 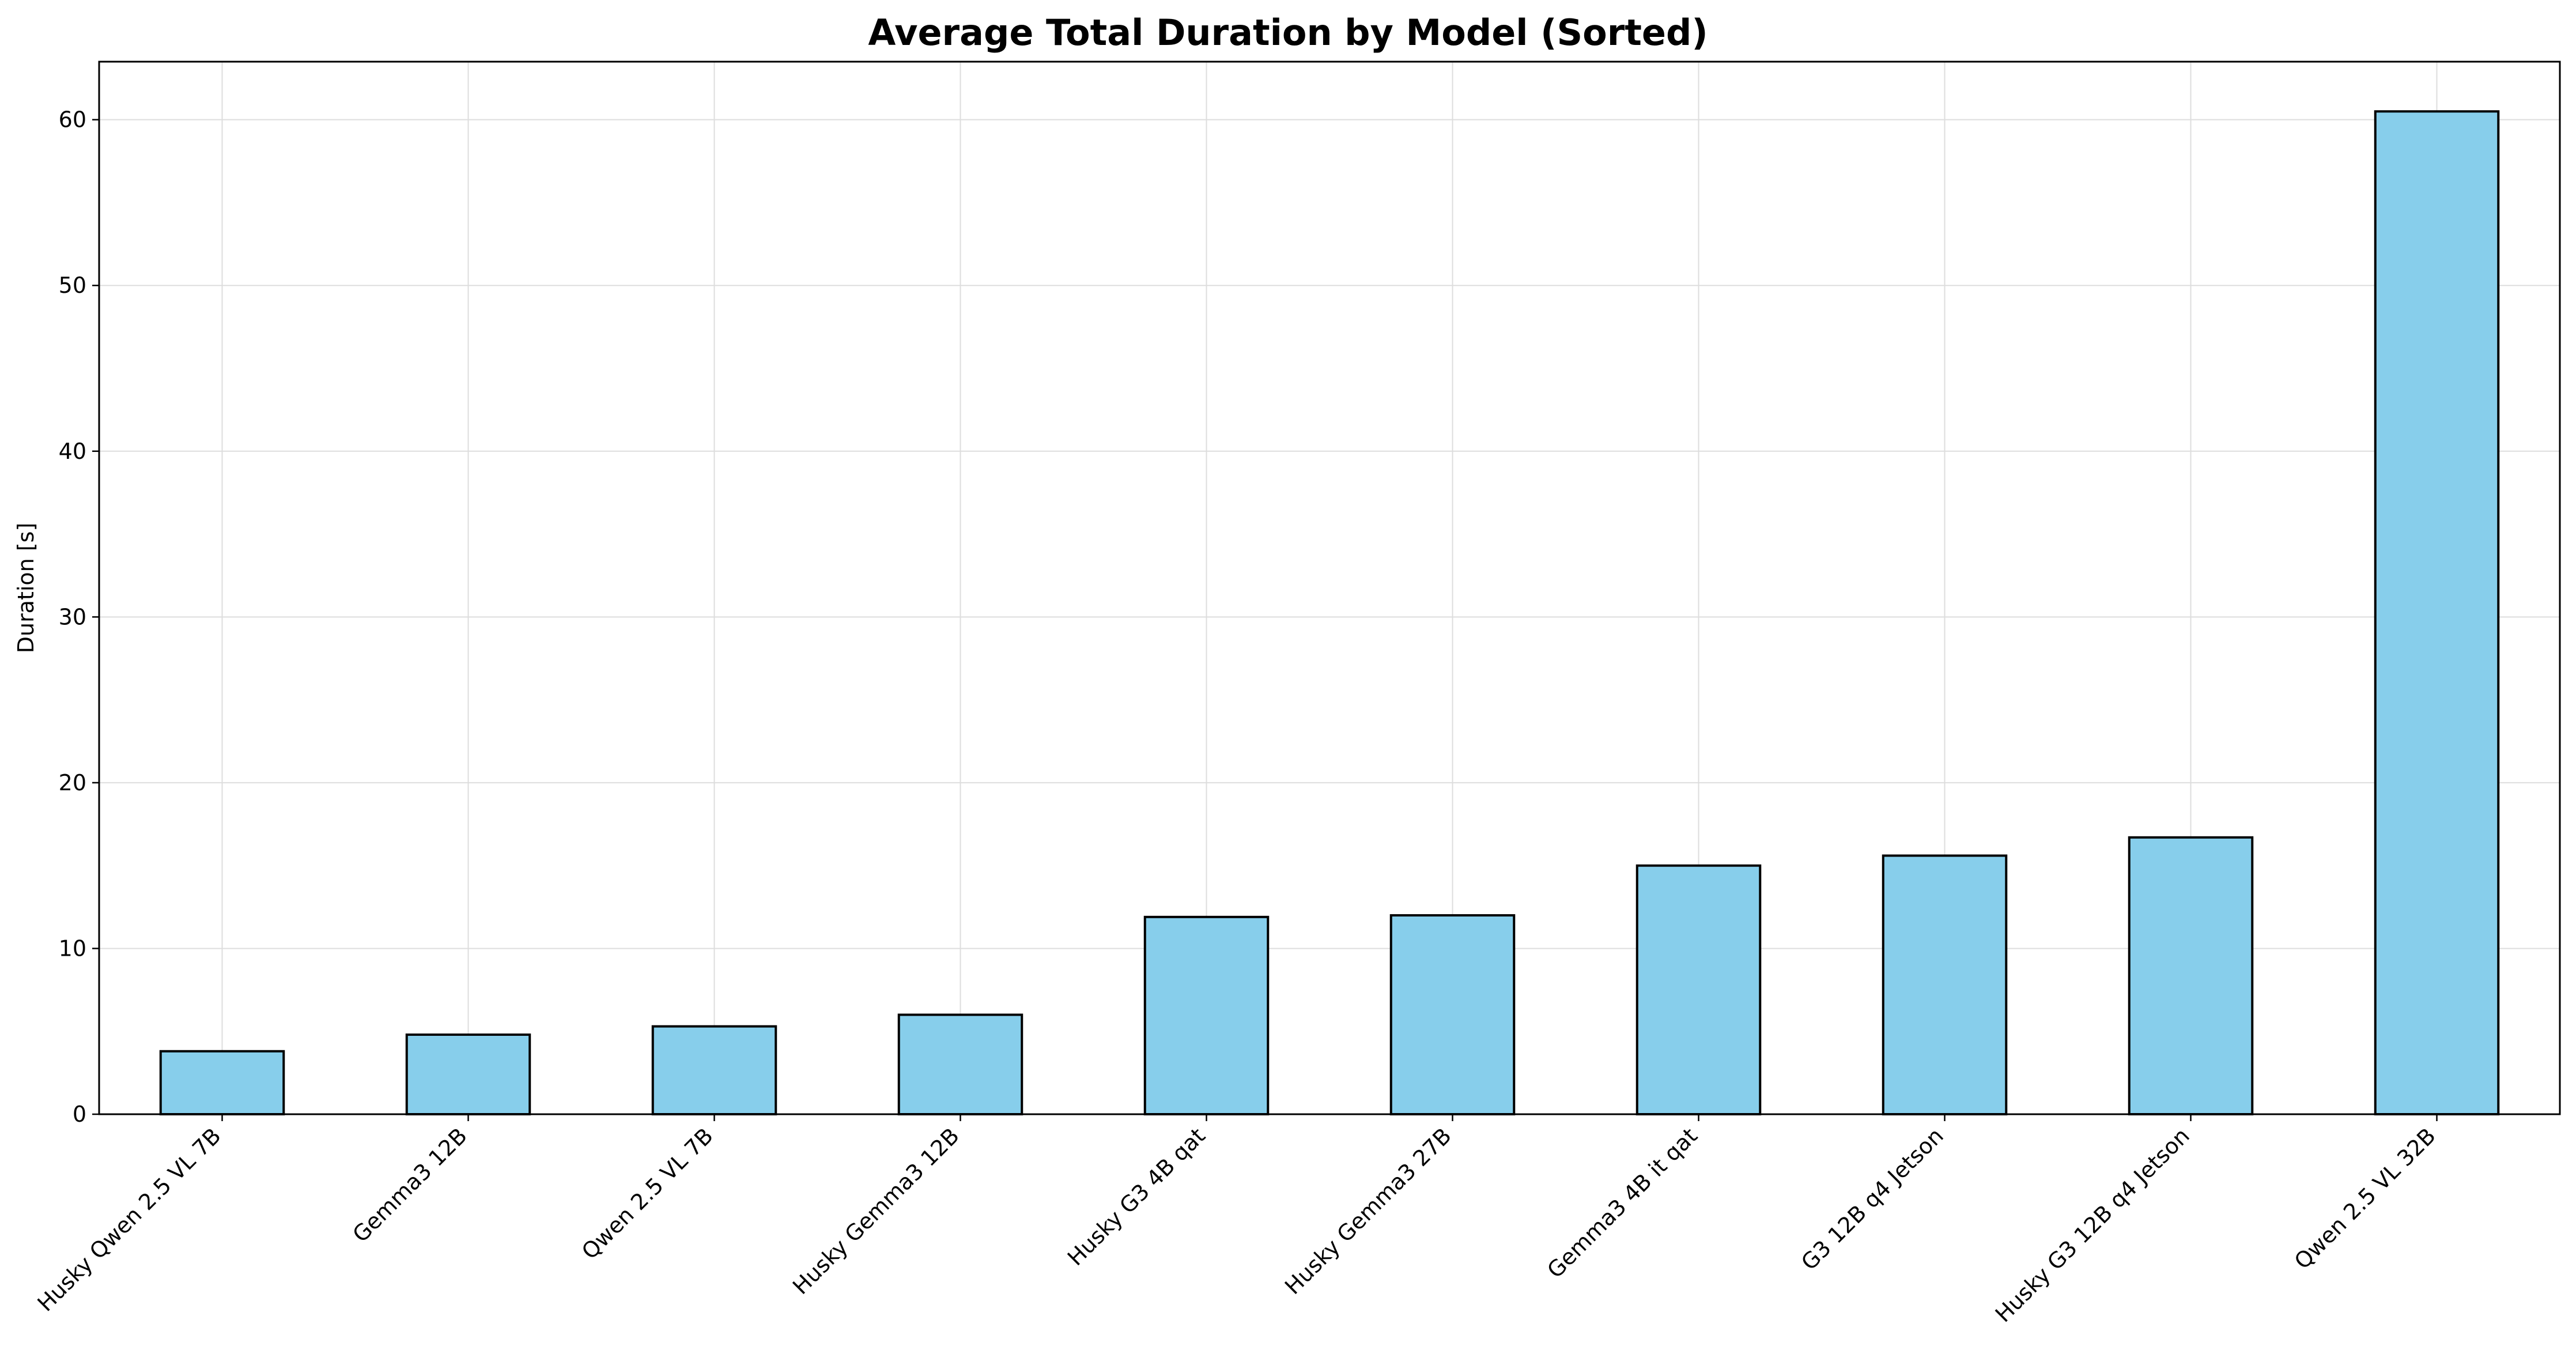 What do you see at coordinates (26, 588) in the screenshot?
I see `y-axis-label: Duration [s]` at bounding box center [26, 588].